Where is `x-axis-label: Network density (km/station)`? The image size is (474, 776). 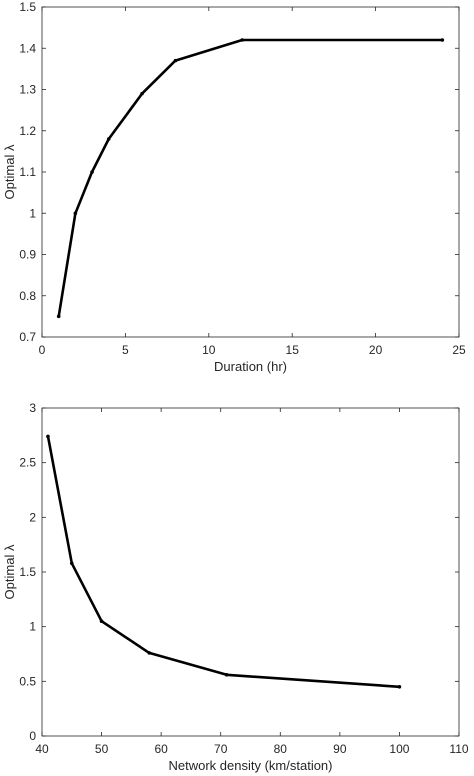 x-axis-label: Network density (km/station) is located at coordinates (251, 765).